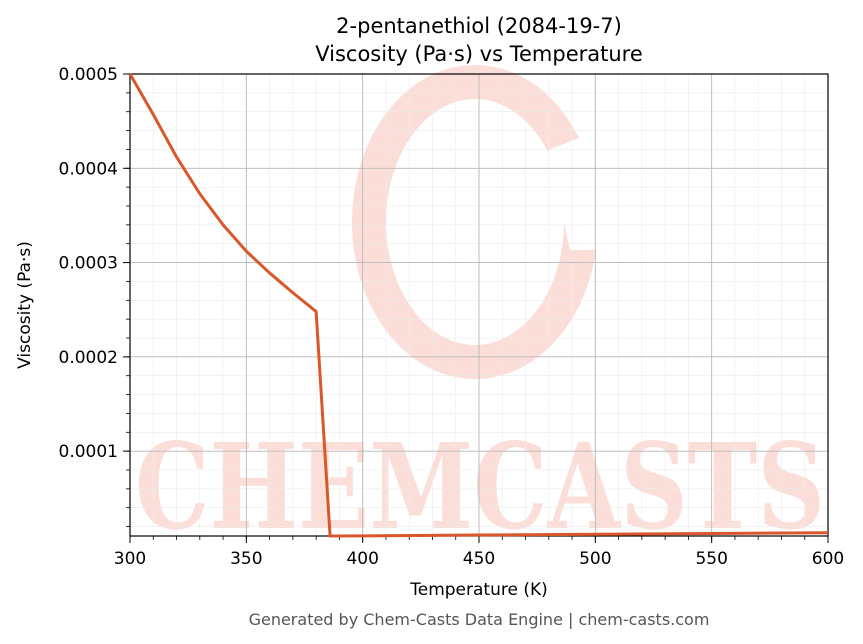  I want to click on x-tick-label: 450, so click(479, 559).